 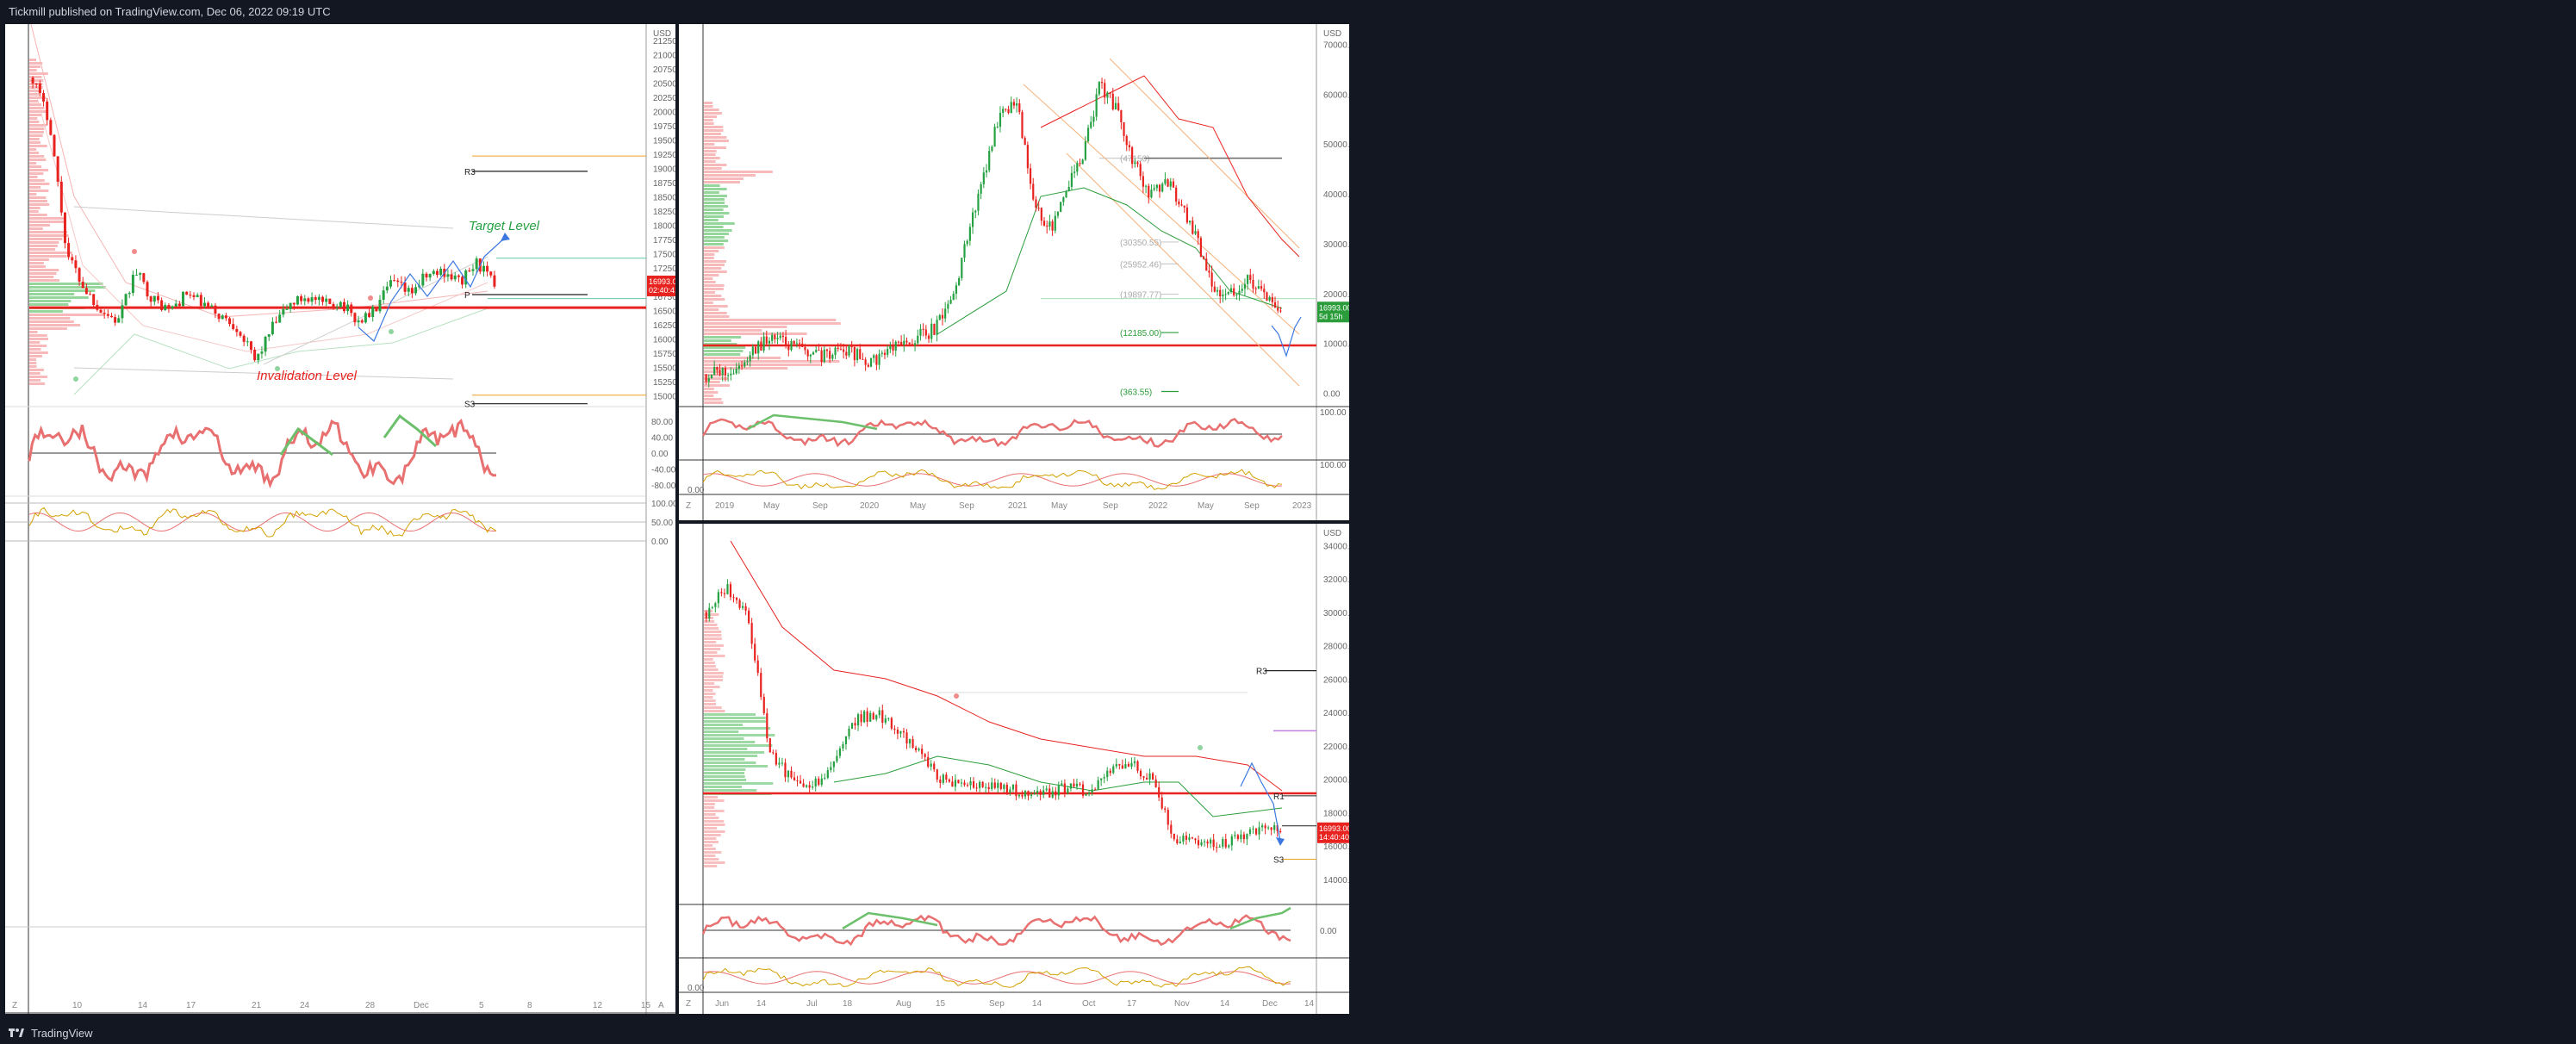 I want to click on last-price-badge, so click(x=661, y=285).